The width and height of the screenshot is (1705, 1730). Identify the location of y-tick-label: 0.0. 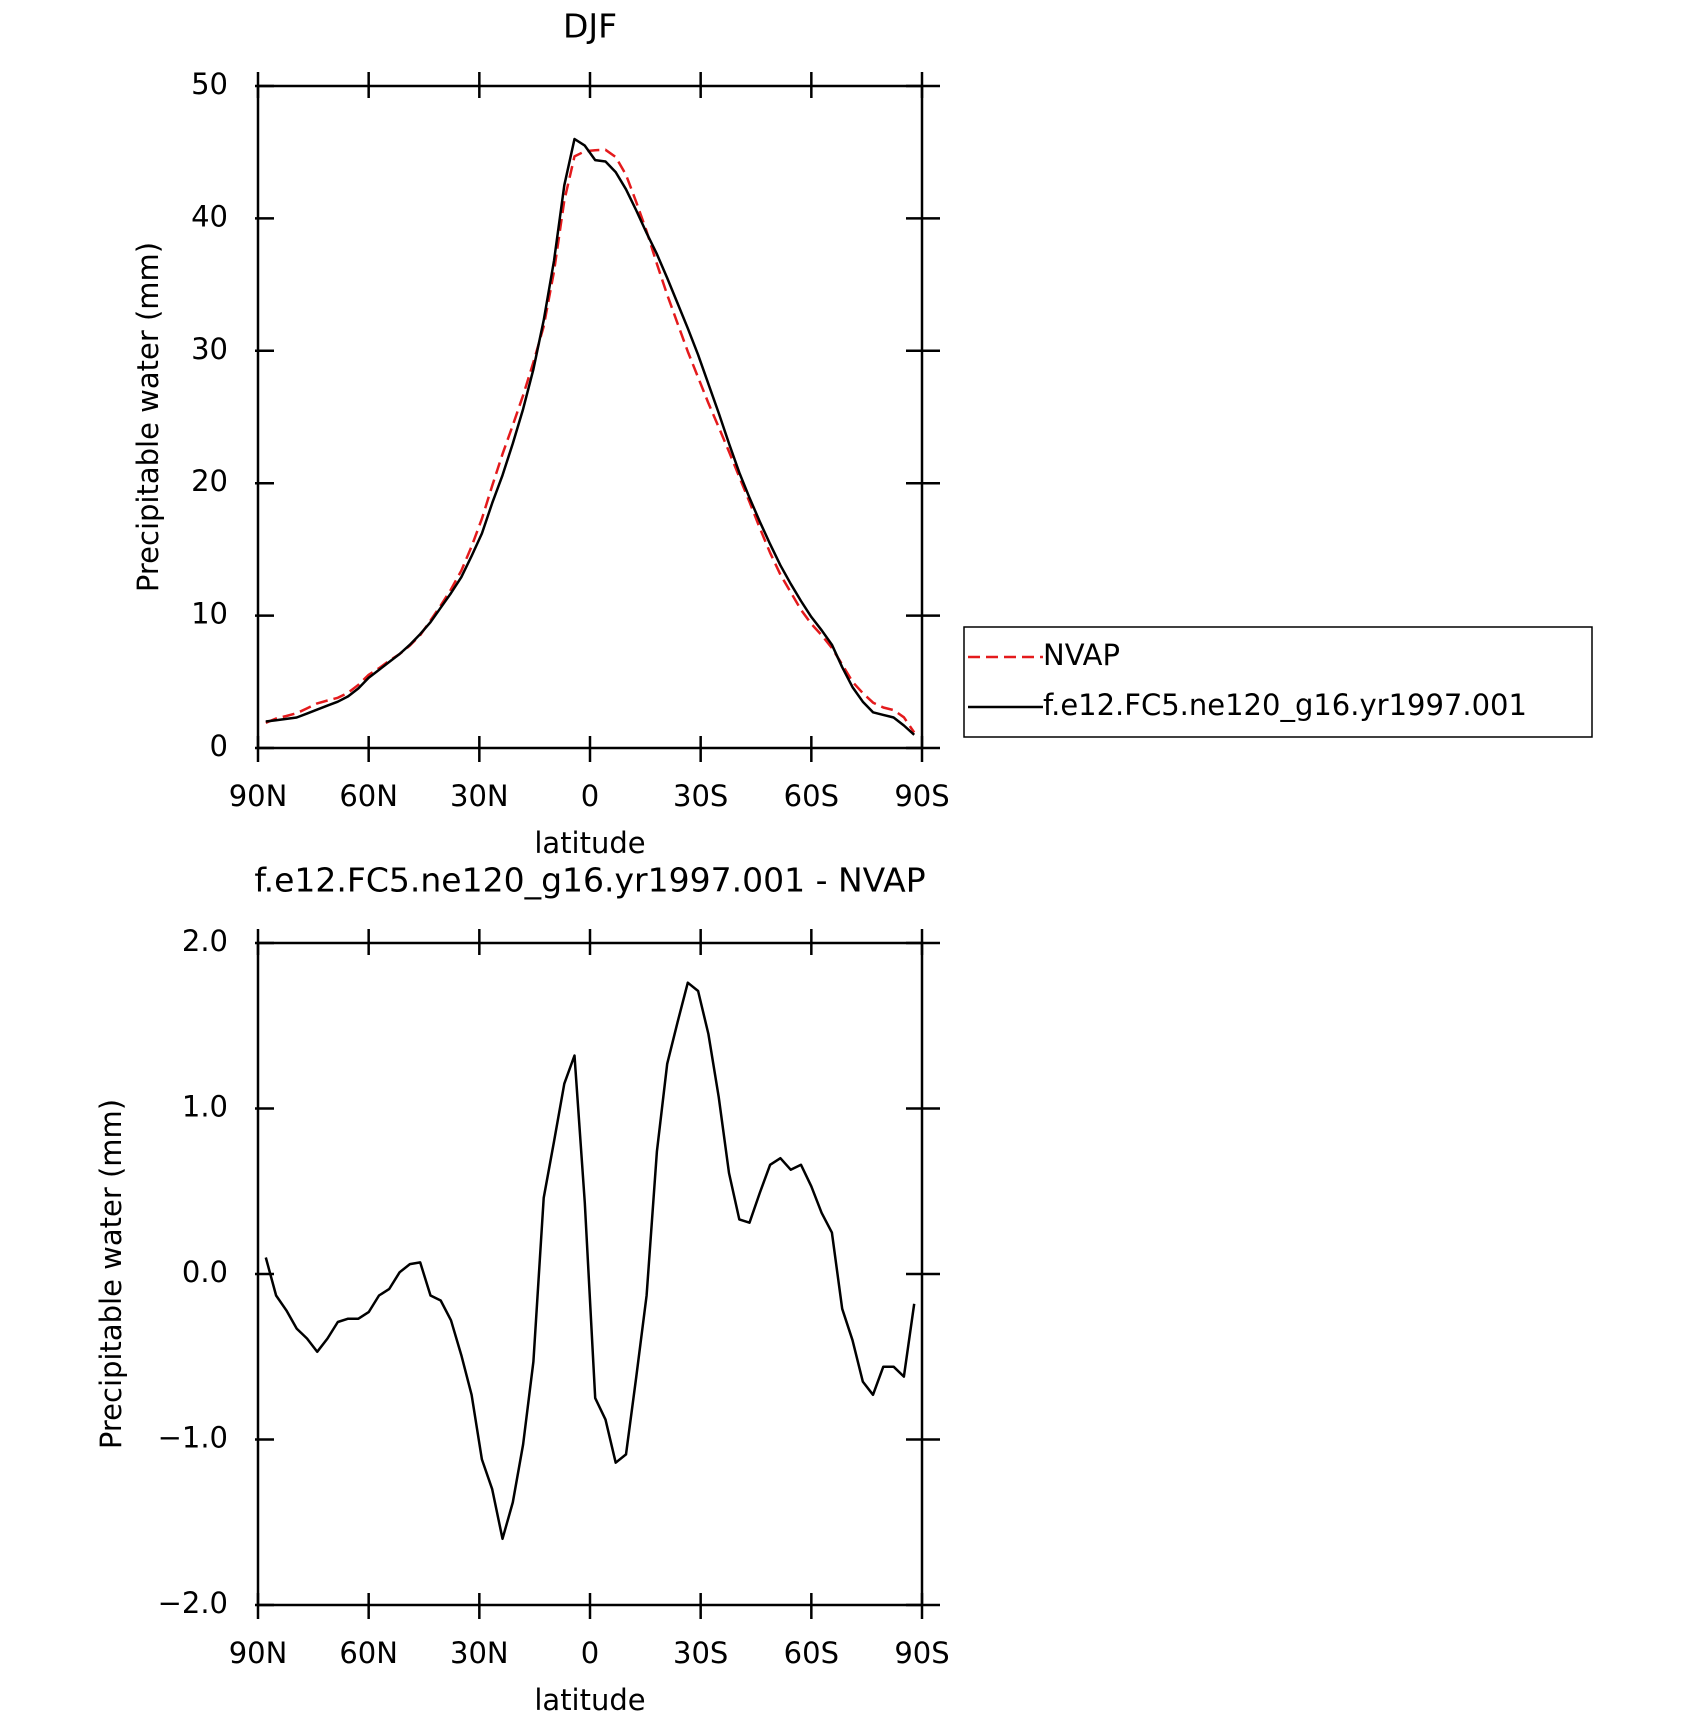
(205, 1272).